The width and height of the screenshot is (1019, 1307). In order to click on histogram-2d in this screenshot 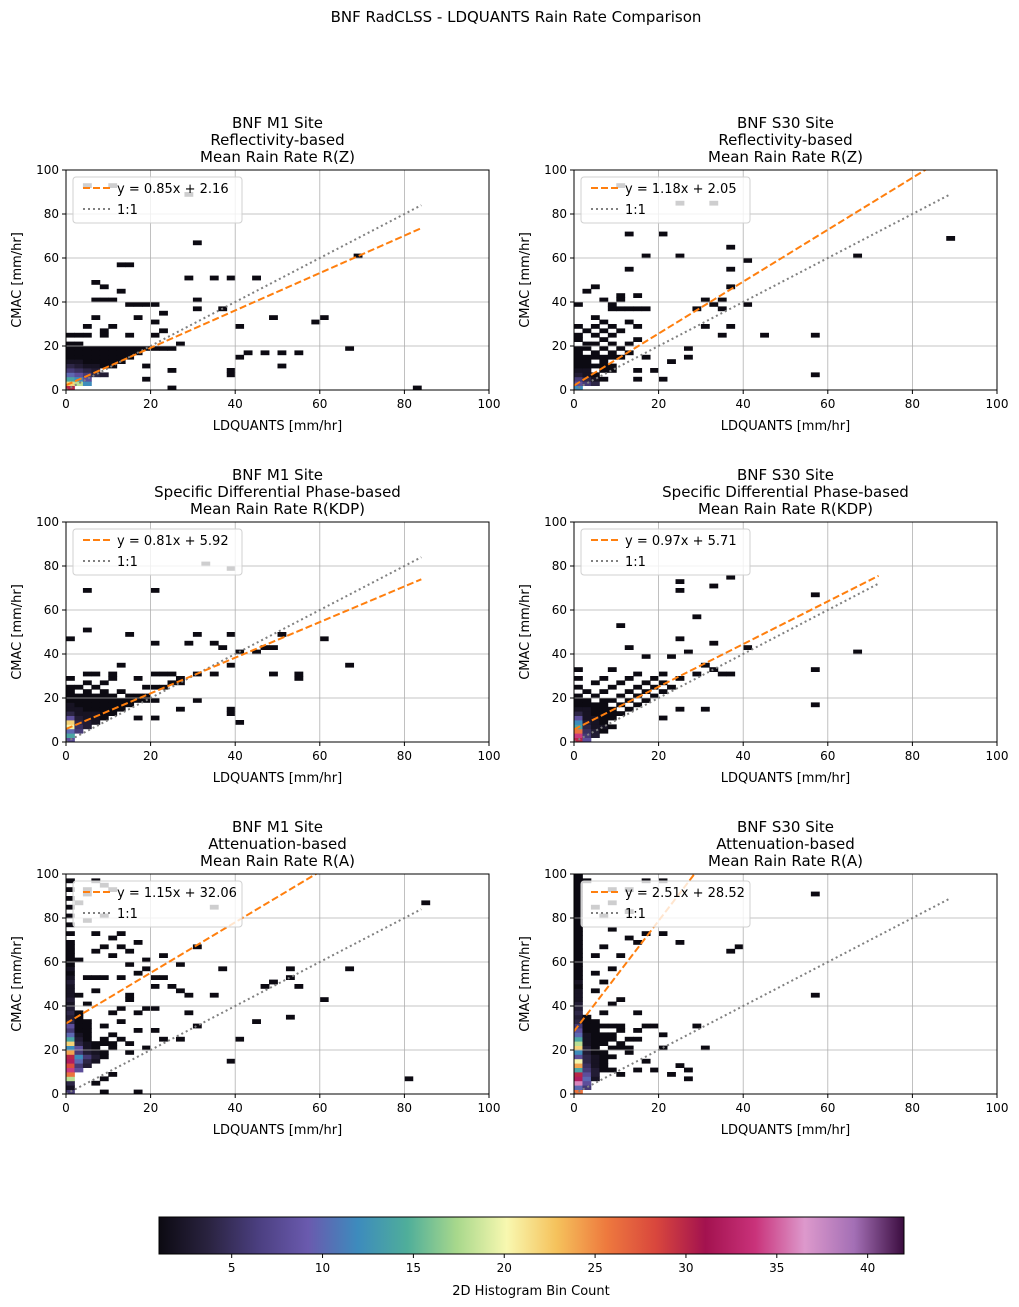, I will do `click(718, 658)`.